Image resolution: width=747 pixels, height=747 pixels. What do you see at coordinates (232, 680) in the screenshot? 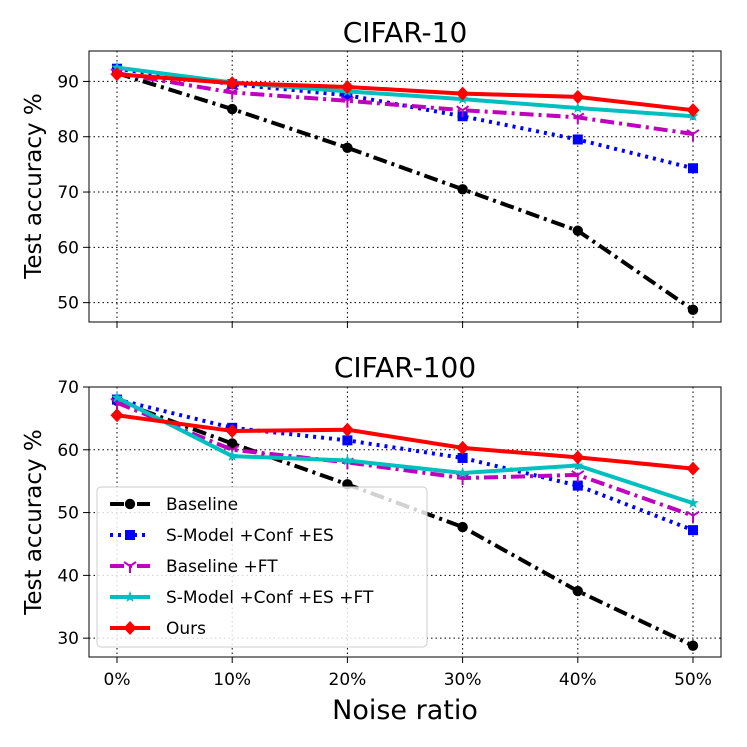
I see `x-tick-label: 10%` at bounding box center [232, 680].